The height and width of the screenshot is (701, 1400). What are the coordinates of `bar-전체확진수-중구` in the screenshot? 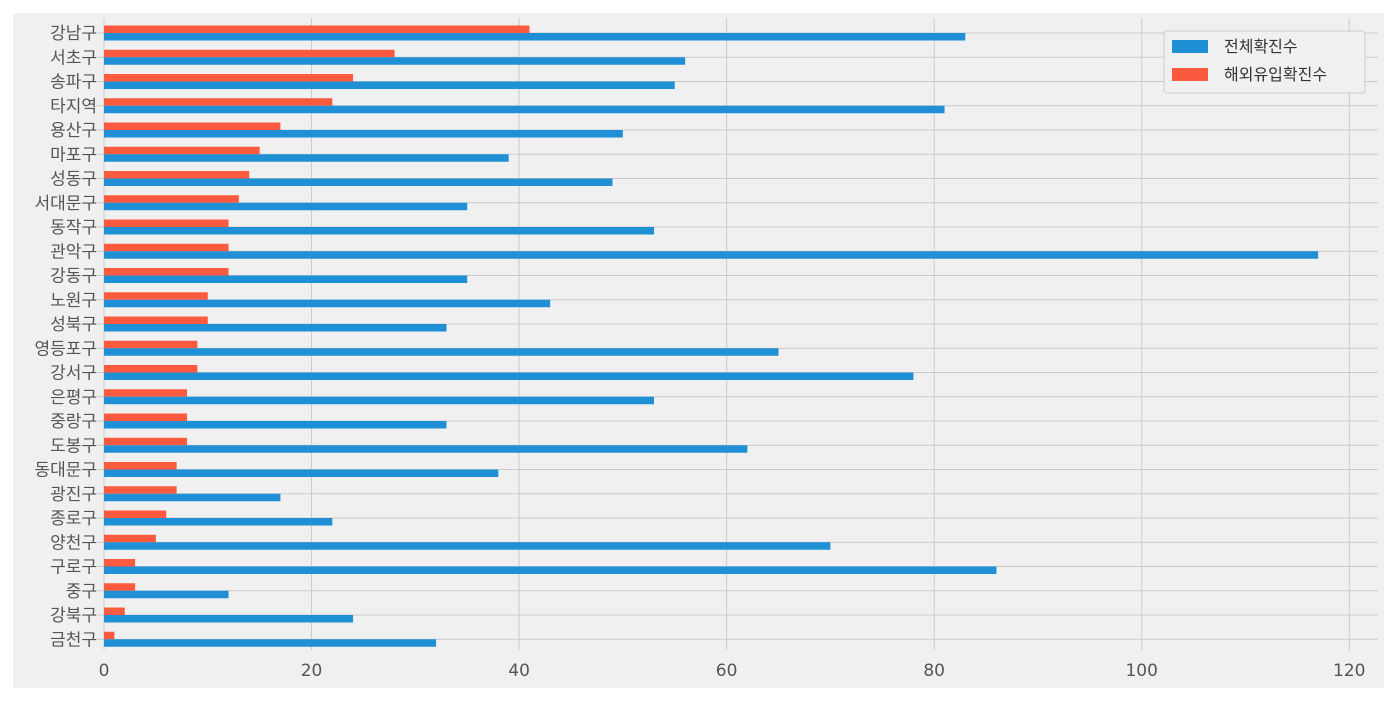 It's located at (166, 594).